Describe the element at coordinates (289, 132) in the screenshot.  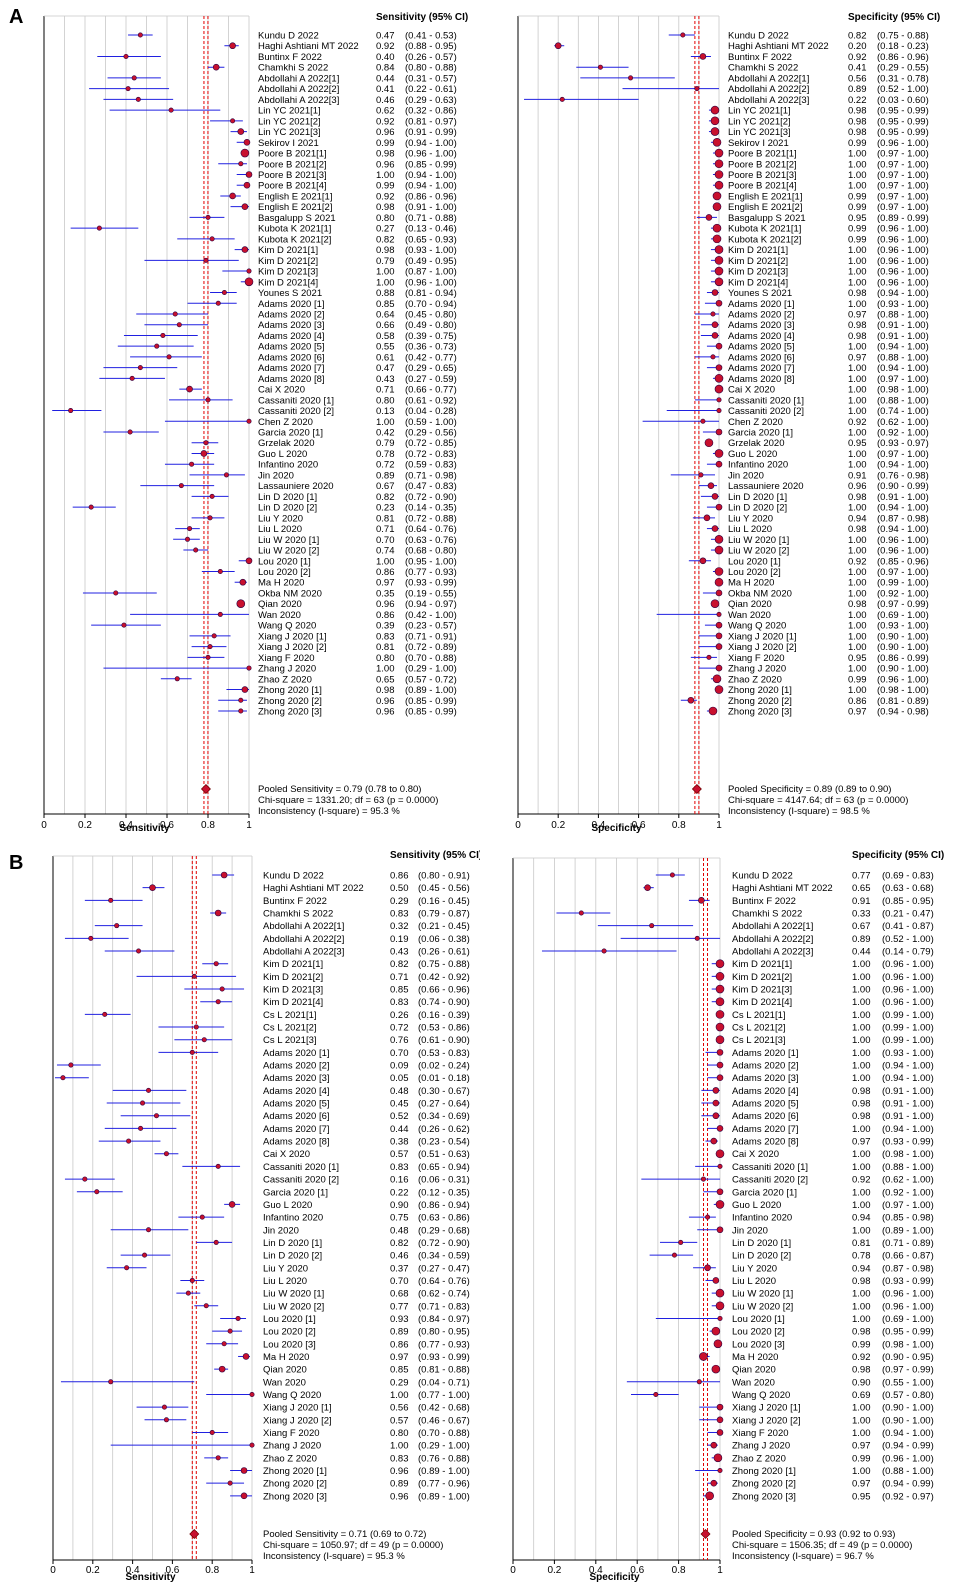
I see `study-label: Lin YC 2021[3]` at that location.